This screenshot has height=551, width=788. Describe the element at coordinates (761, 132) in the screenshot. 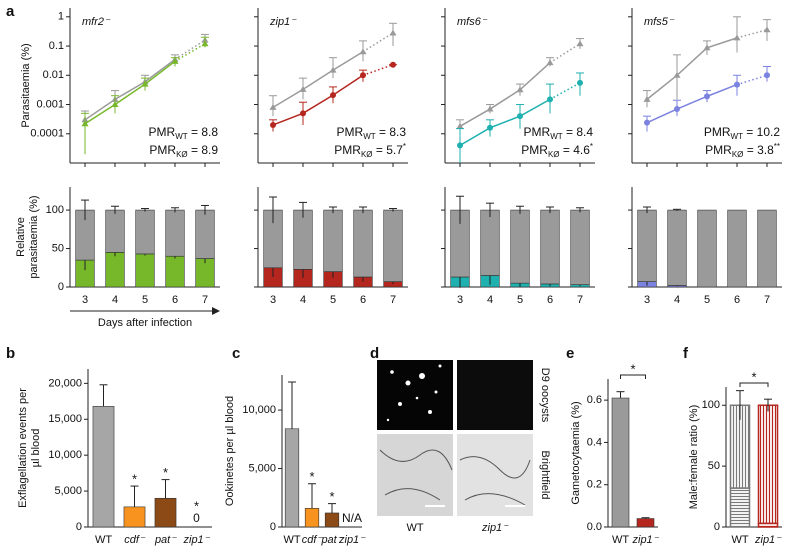

I see `pmr-value: = 10.2` at that location.